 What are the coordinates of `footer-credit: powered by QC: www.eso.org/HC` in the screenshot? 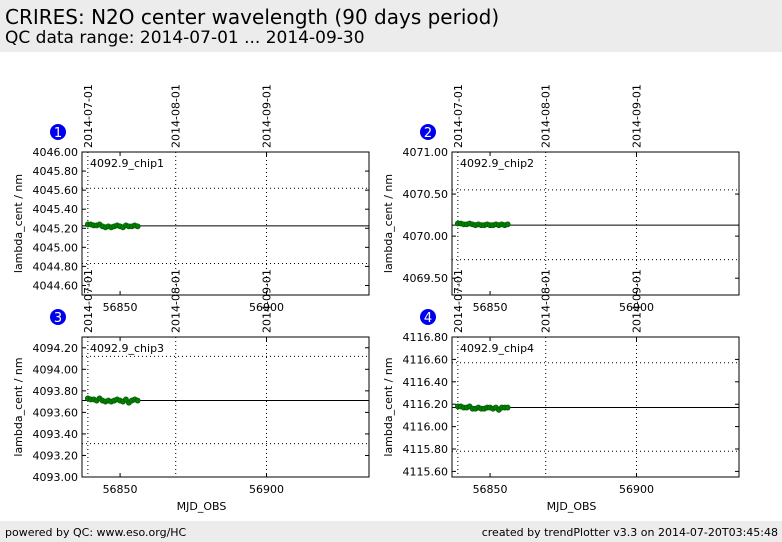 It's located at (96, 532).